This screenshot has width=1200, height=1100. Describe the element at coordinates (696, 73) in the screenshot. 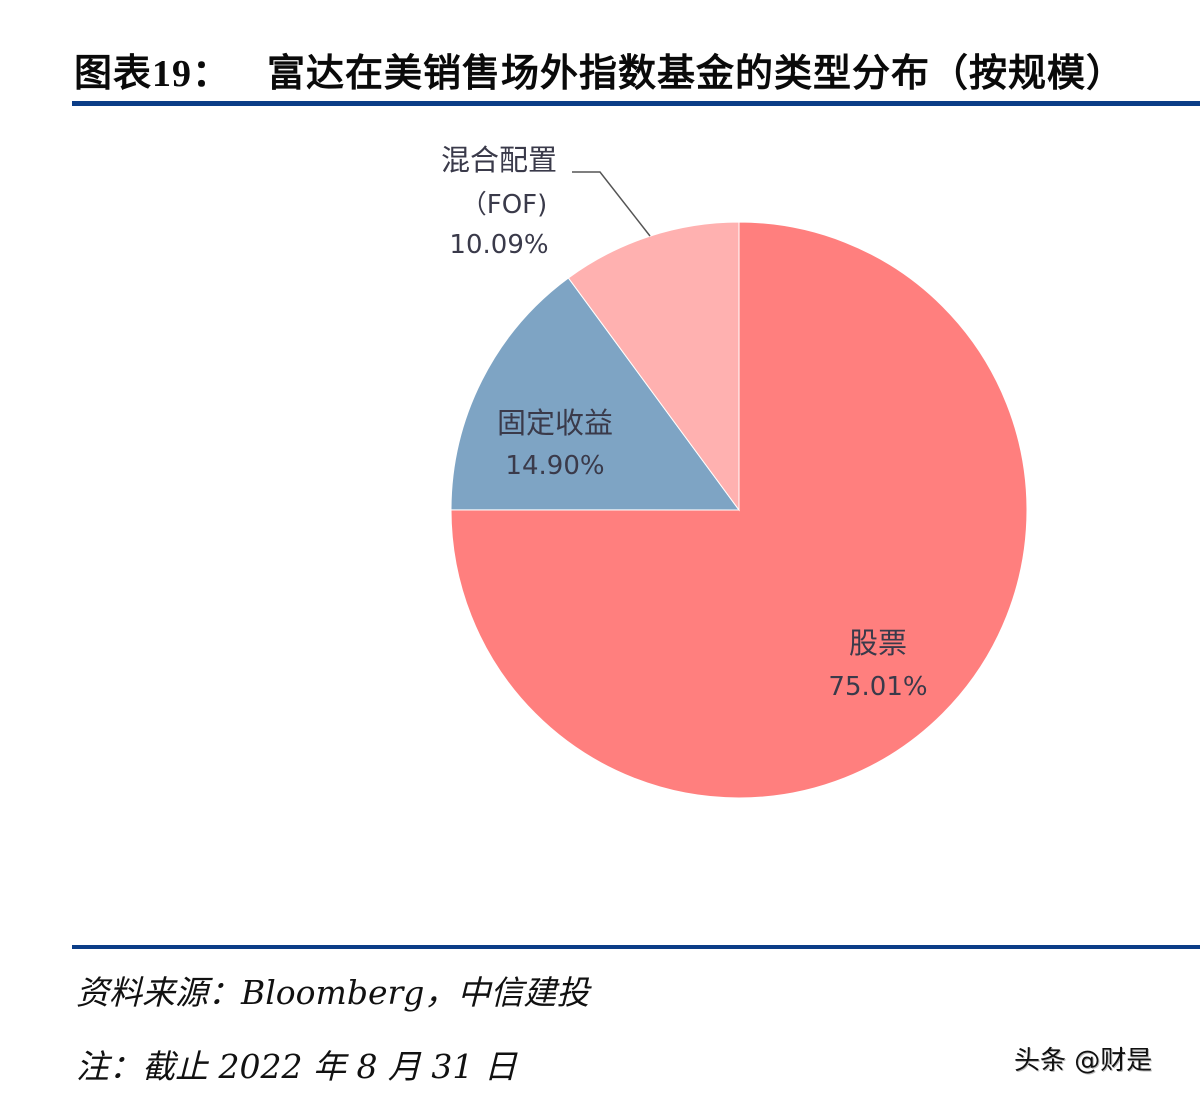

I see `figure-title-text: 富达在美销售场外指数基金的类型分布（按规模）` at that location.